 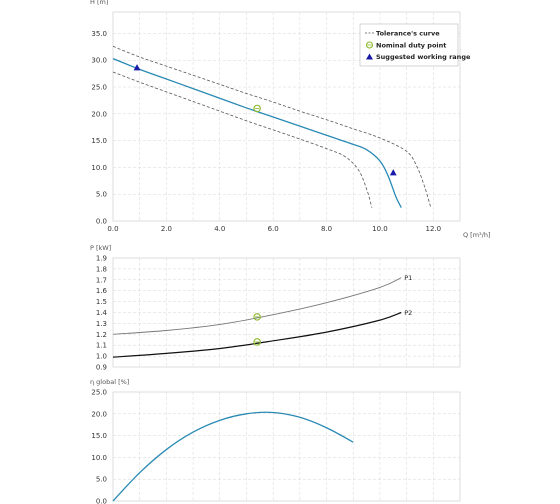 What do you see at coordinates (166, 229) in the screenshot?
I see `x-tick-label: 2.0` at bounding box center [166, 229].